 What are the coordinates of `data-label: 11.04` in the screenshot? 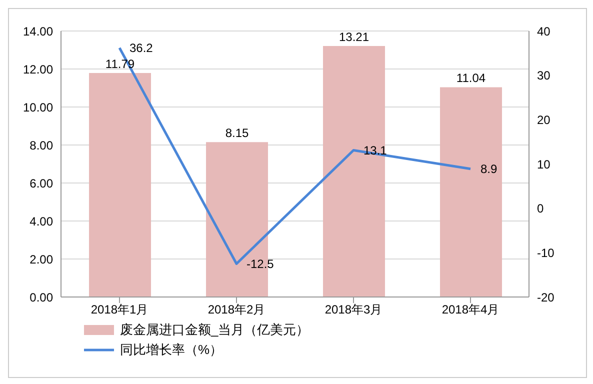 It's located at (471, 78).